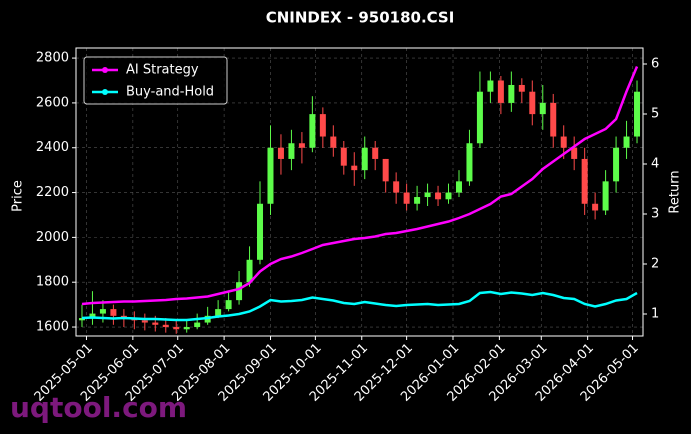 The width and height of the screenshot is (691, 434). Describe the element at coordinates (162, 70) in the screenshot. I see `legend-label: AI Strategy` at that location.